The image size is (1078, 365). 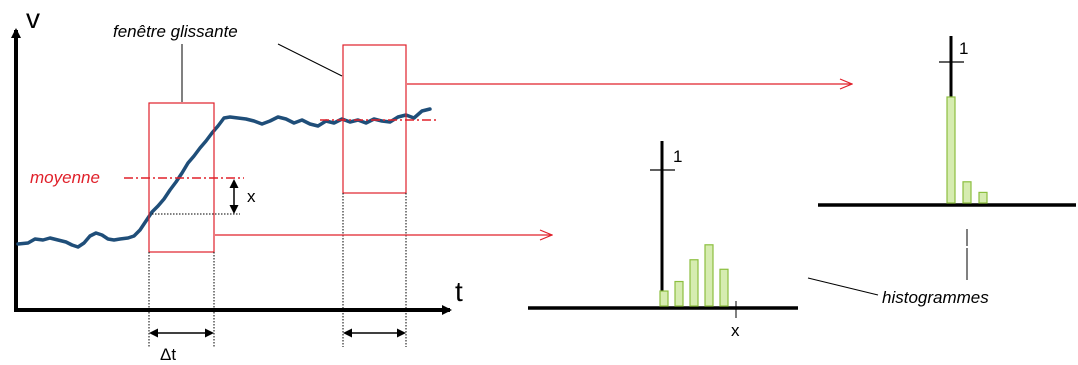 I want to click on x-offset-label: x, so click(x=251, y=196).